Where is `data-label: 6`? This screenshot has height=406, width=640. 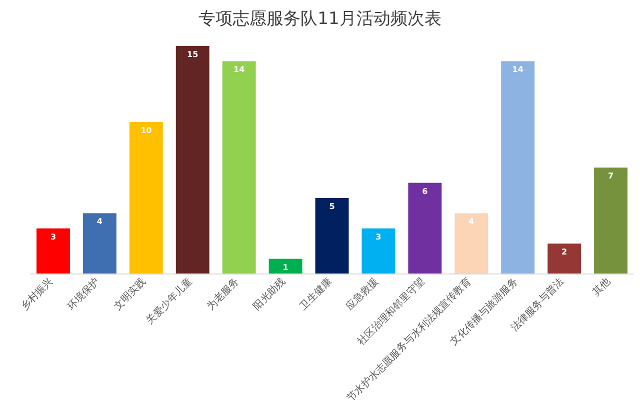
data-label: 6 is located at coordinates (425, 191).